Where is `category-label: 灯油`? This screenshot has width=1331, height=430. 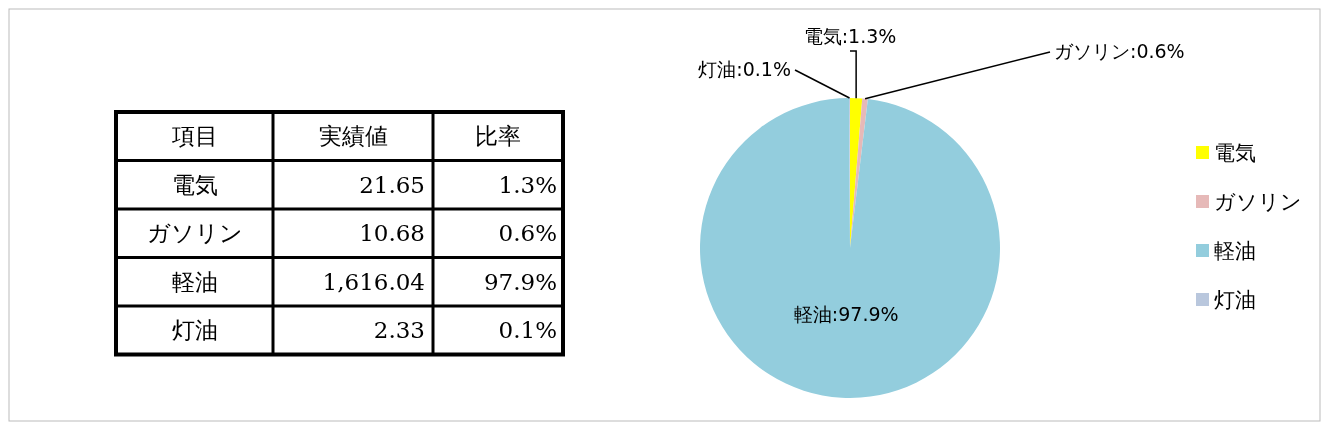 category-label: 灯油 is located at coordinates (194, 330).